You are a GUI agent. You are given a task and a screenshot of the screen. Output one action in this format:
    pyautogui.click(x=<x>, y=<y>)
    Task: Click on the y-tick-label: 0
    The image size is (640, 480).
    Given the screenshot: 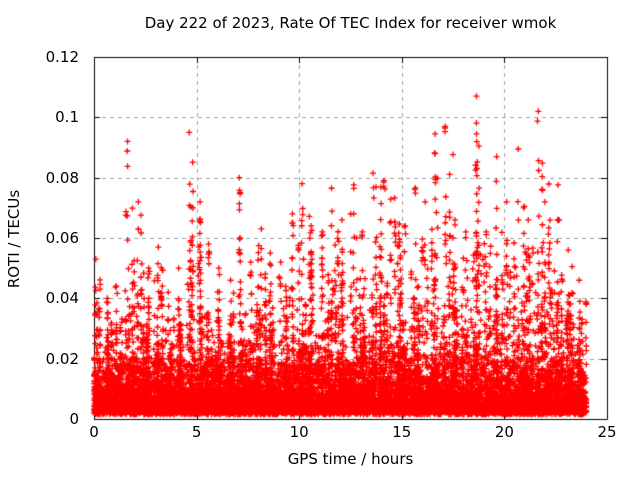 What is the action you would take?
    pyautogui.click(x=74, y=419)
    